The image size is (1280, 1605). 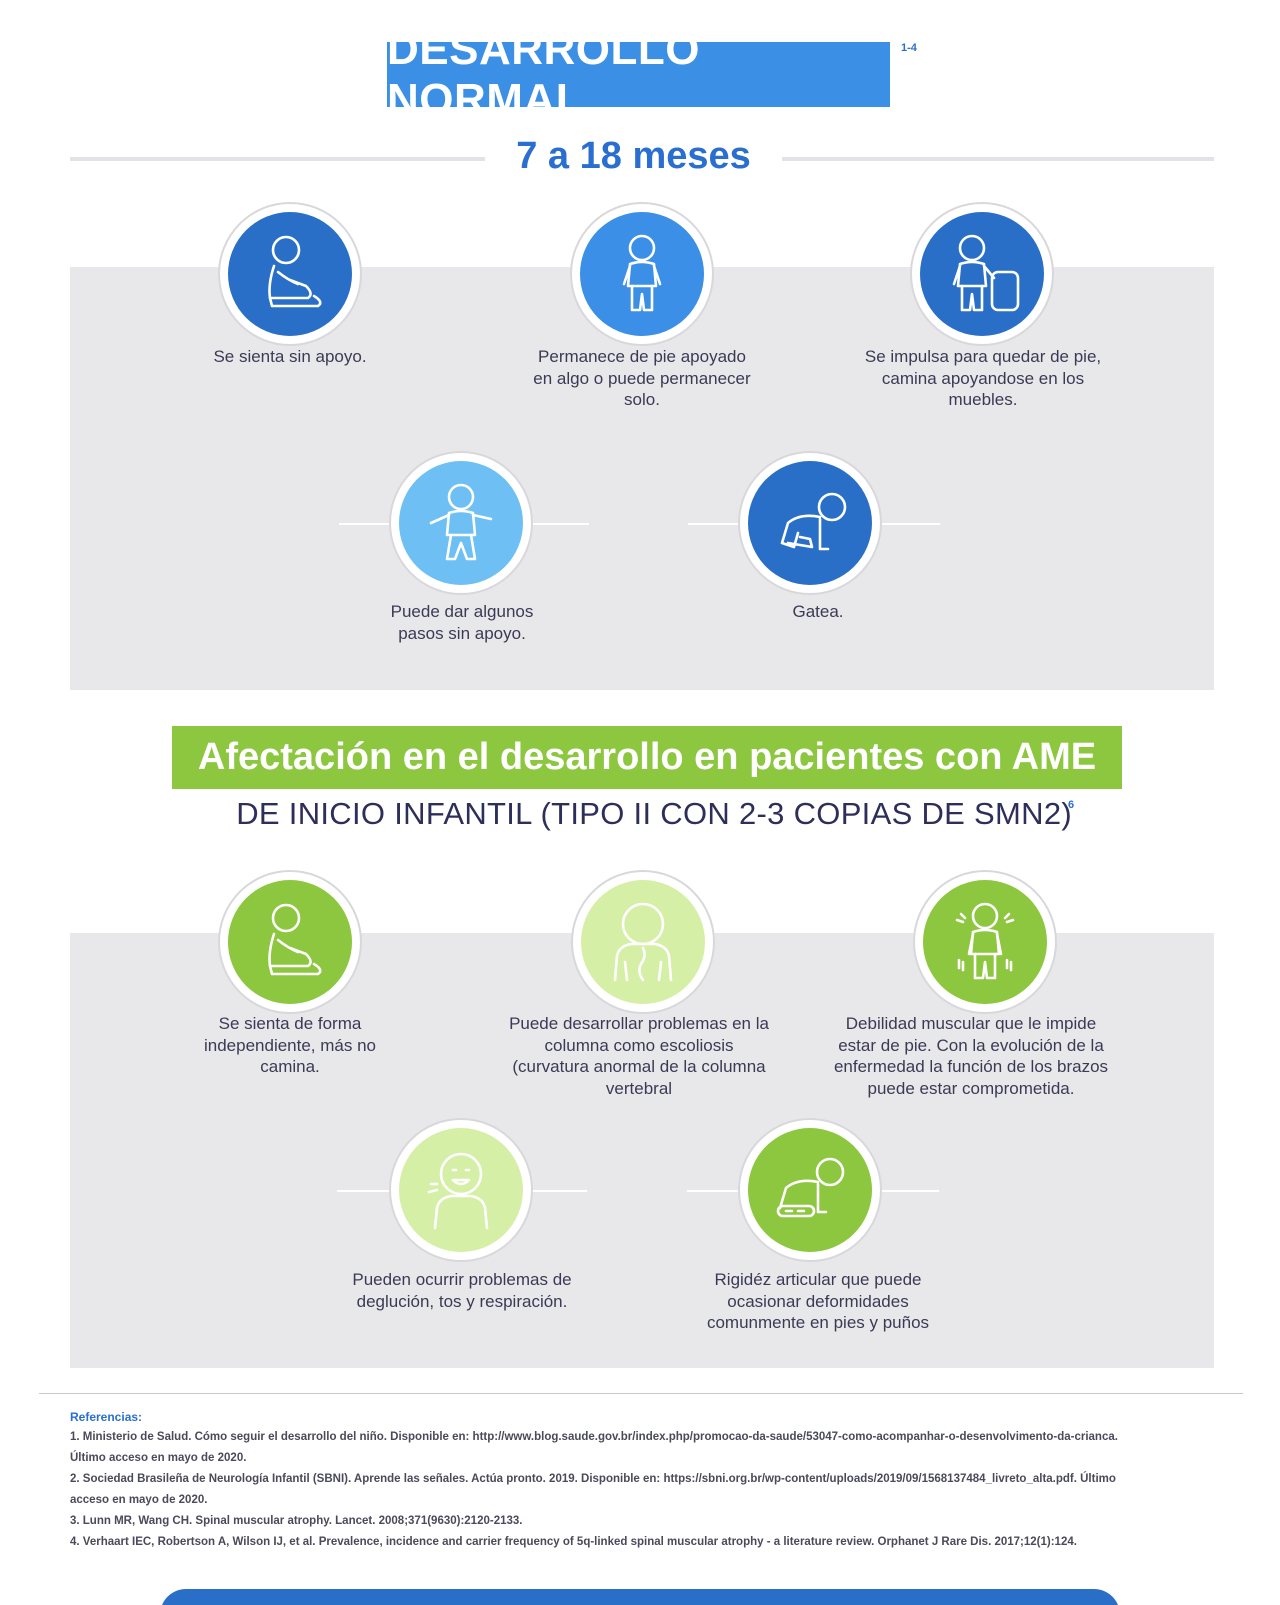 What do you see at coordinates (633, 156) in the screenshot?
I see `age-range-heading: 7 a 18 meses` at bounding box center [633, 156].